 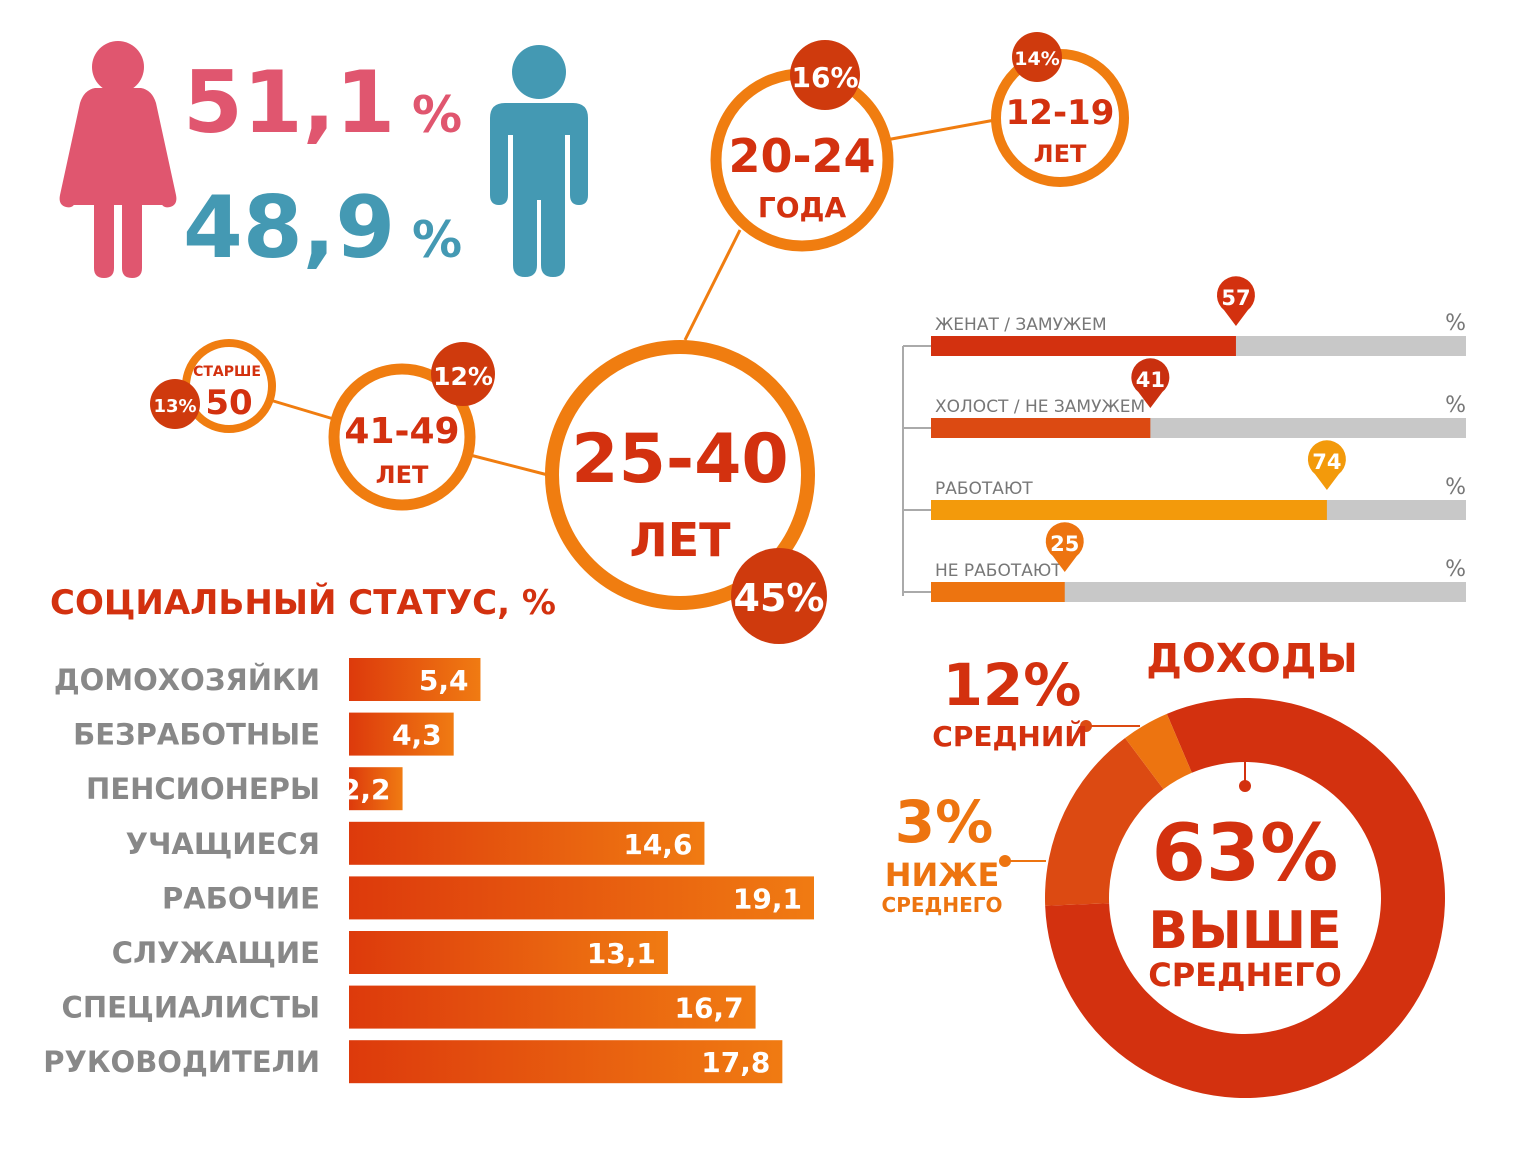 I want to click on income-middle-percent: 12%, so click(x=1012, y=685).